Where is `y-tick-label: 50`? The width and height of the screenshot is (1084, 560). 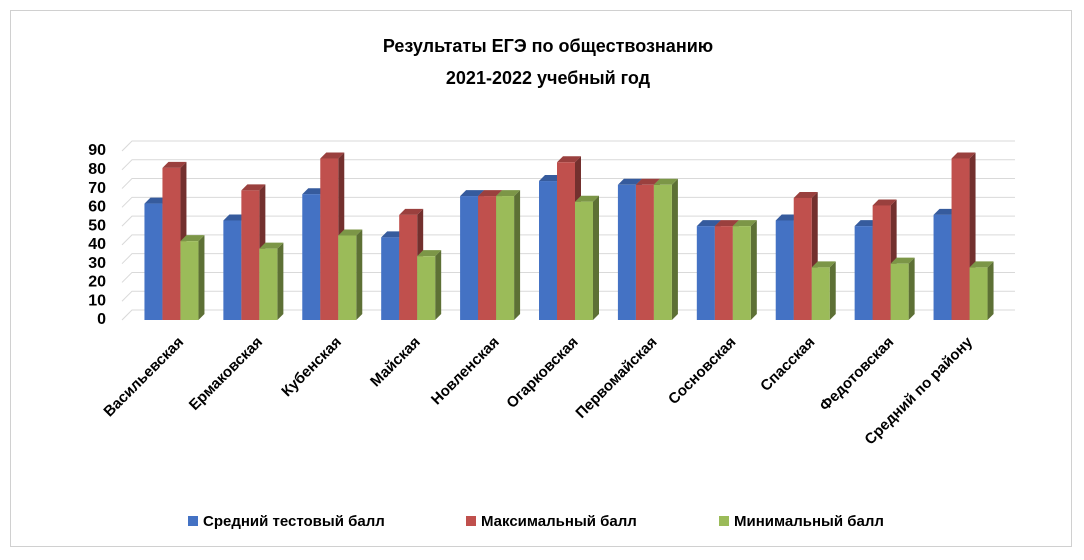 y-tick-label: 50 is located at coordinates (97, 225).